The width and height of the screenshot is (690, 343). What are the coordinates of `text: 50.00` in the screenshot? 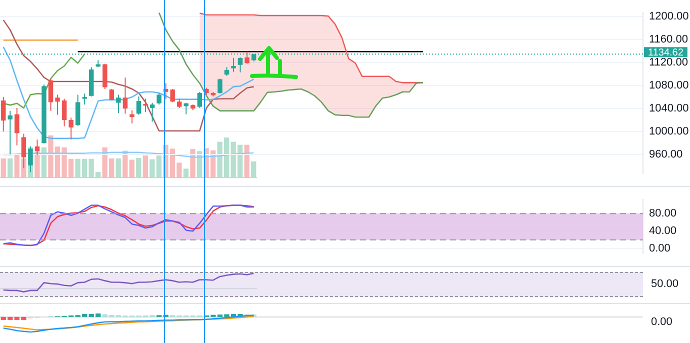 It's located at (665, 283).